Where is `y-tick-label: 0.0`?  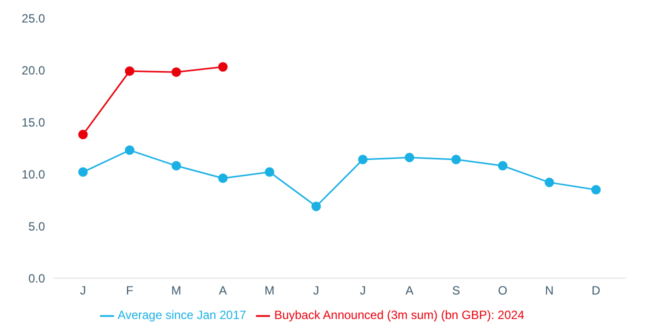 y-tick-label: 0.0 is located at coordinates (37, 278).